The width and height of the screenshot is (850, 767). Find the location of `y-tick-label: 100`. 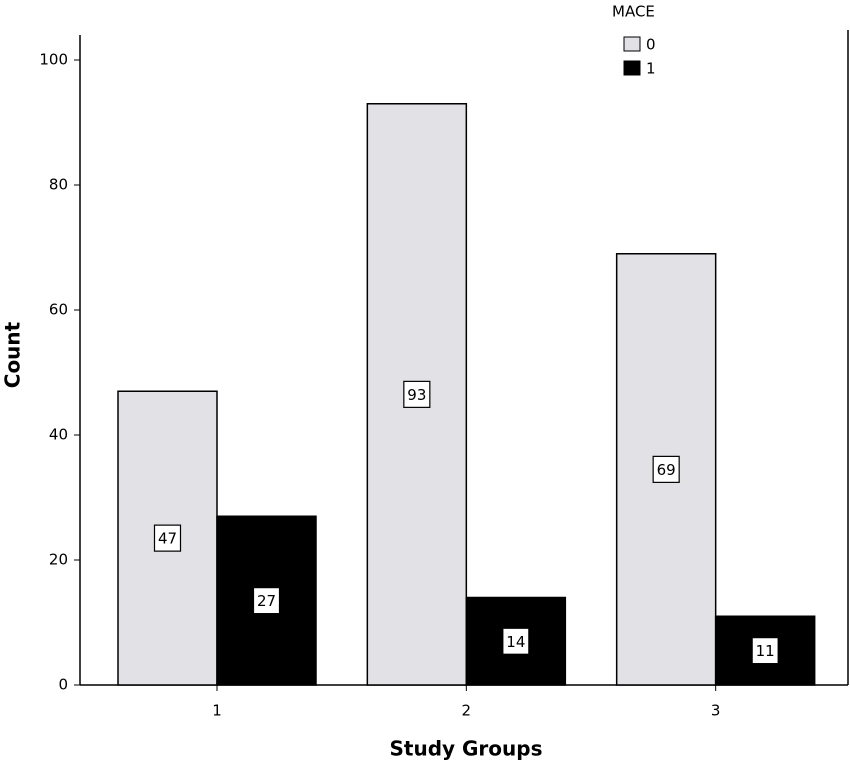

y-tick-label: 100 is located at coordinates (53, 60).